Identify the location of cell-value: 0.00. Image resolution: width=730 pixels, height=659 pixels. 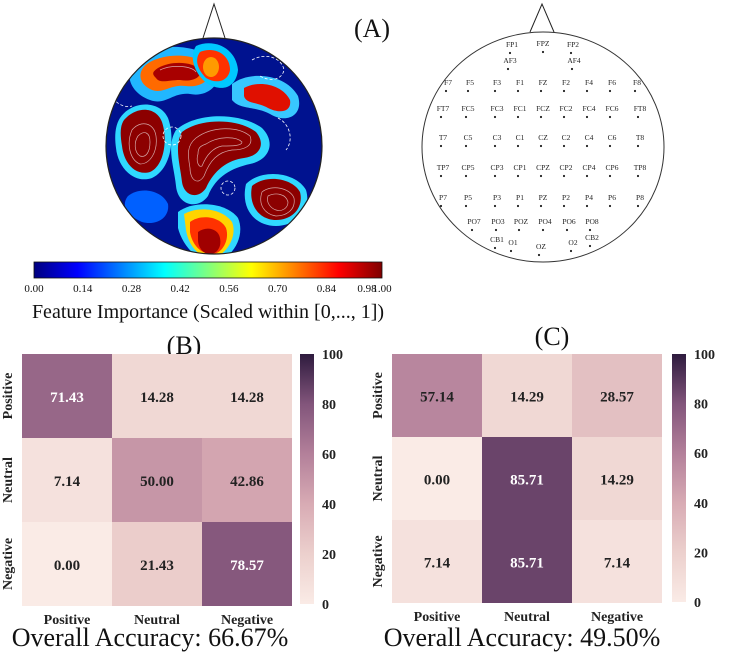
(67, 566).